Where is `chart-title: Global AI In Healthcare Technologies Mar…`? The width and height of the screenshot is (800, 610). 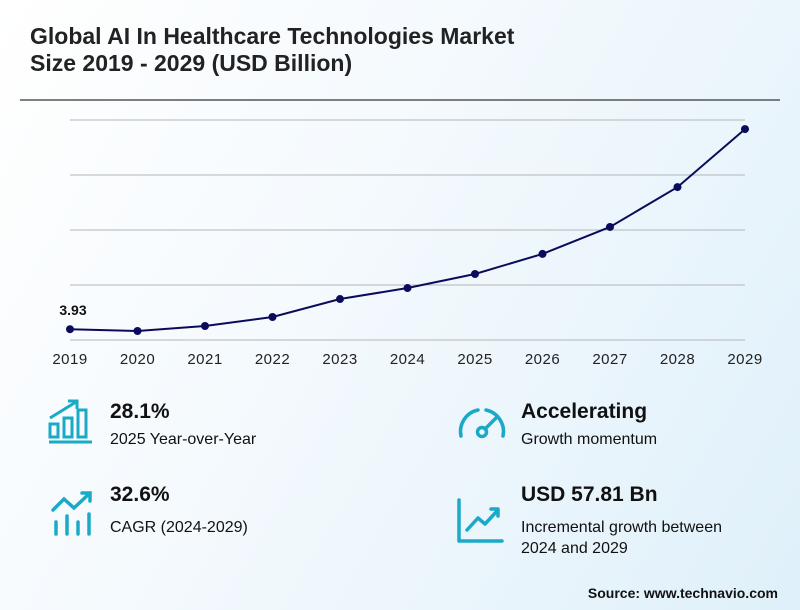
chart-title: Global AI In Healthcare Technologies Mar… is located at coordinates (272, 49).